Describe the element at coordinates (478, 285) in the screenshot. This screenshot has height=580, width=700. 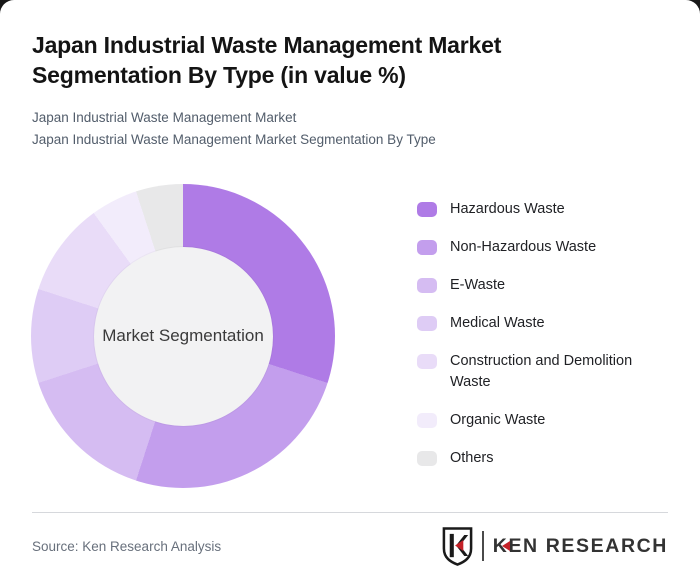
I see `legend-label: E-Waste` at that location.